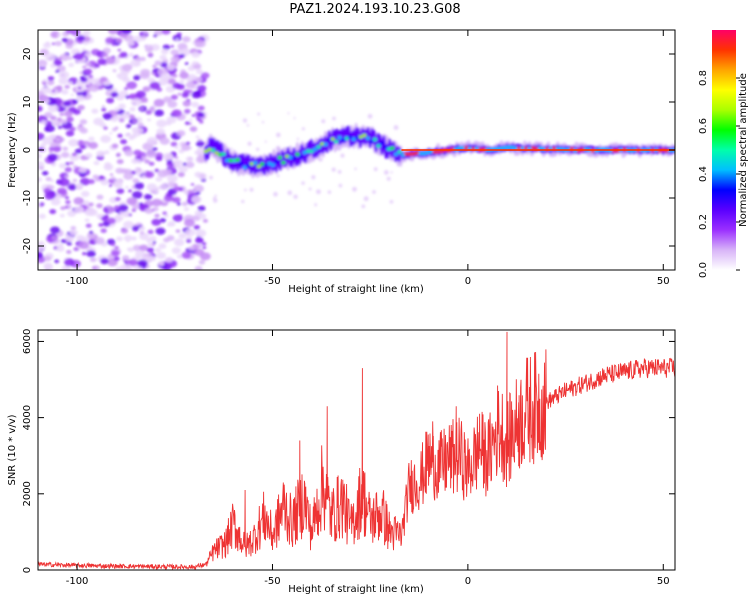 This screenshot has width=750, height=600. What do you see at coordinates (743, 150) in the screenshot?
I see `colorbar-label: Normalized spectral amplitude` at bounding box center [743, 150].